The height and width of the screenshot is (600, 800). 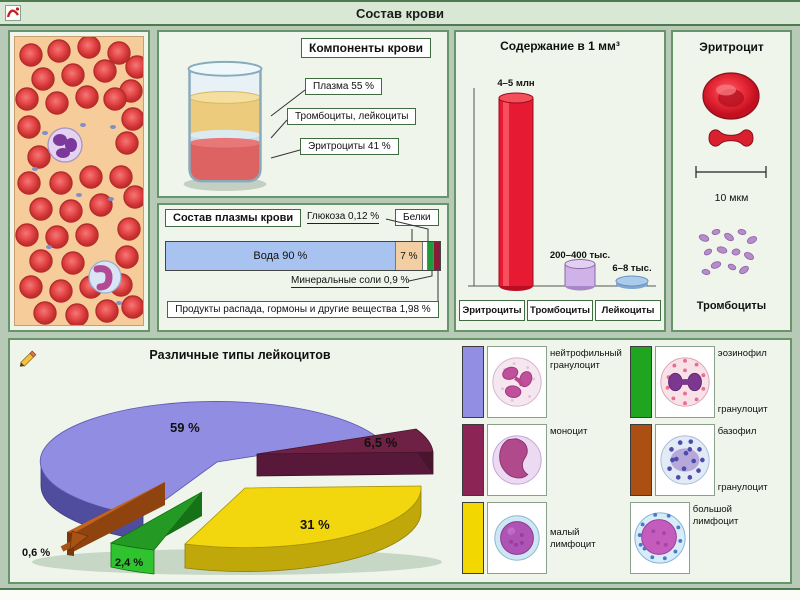 I want to click on pie-slice-lymphocytes, so click(x=303, y=528).